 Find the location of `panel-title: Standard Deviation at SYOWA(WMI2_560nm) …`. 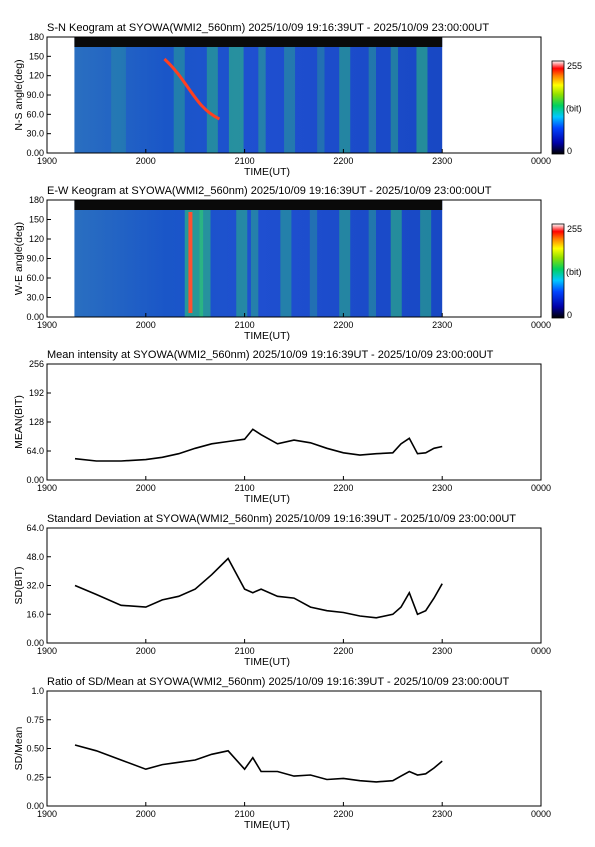

panel-title: Standard Deviation at SYOWA(WMI2_560nm) … is located at coordinates (281, 519).